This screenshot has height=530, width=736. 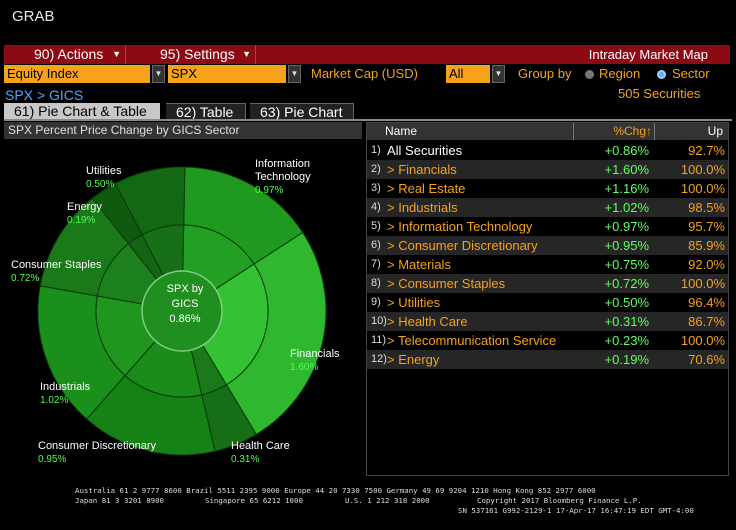 I want to click on row-pct-up: 98.5%, so click(x=706, y=207).